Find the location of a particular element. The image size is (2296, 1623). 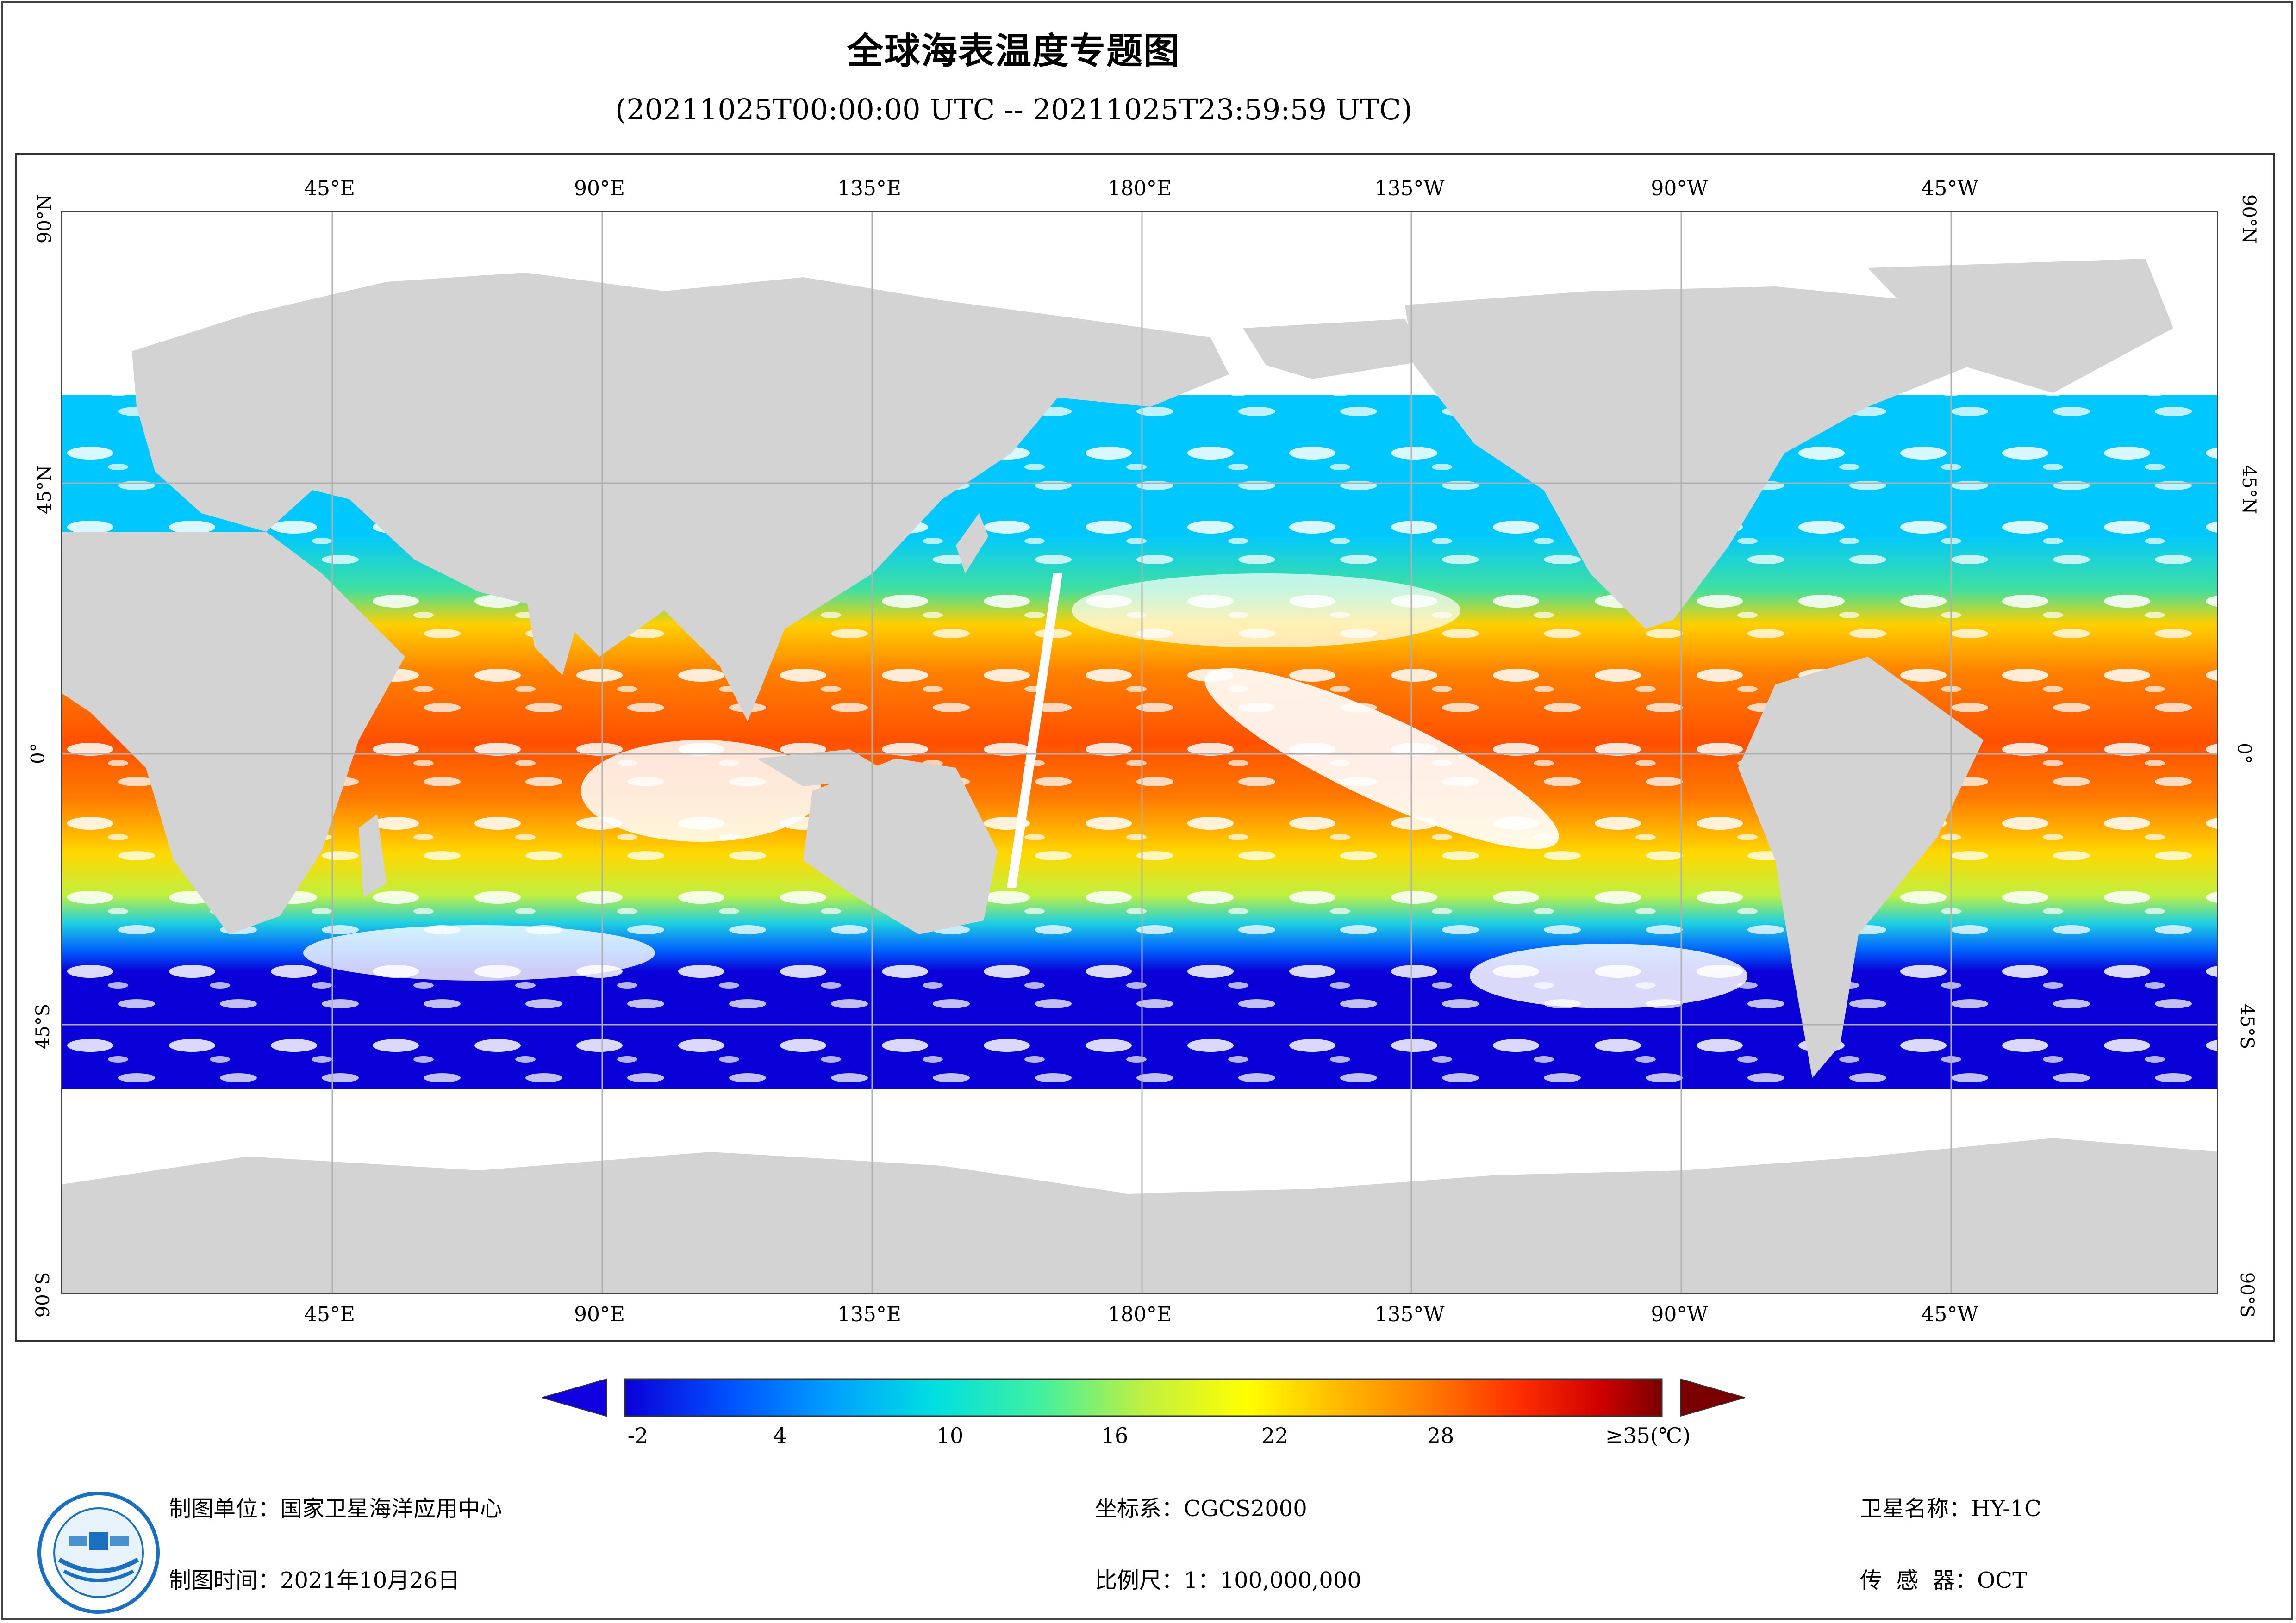

colorbar-max-arrow is located at coordinates (1713, 1397).